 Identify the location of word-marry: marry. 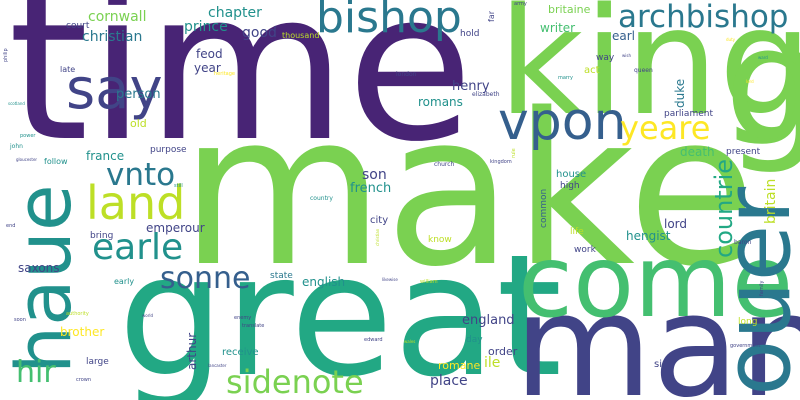
(565, 78).